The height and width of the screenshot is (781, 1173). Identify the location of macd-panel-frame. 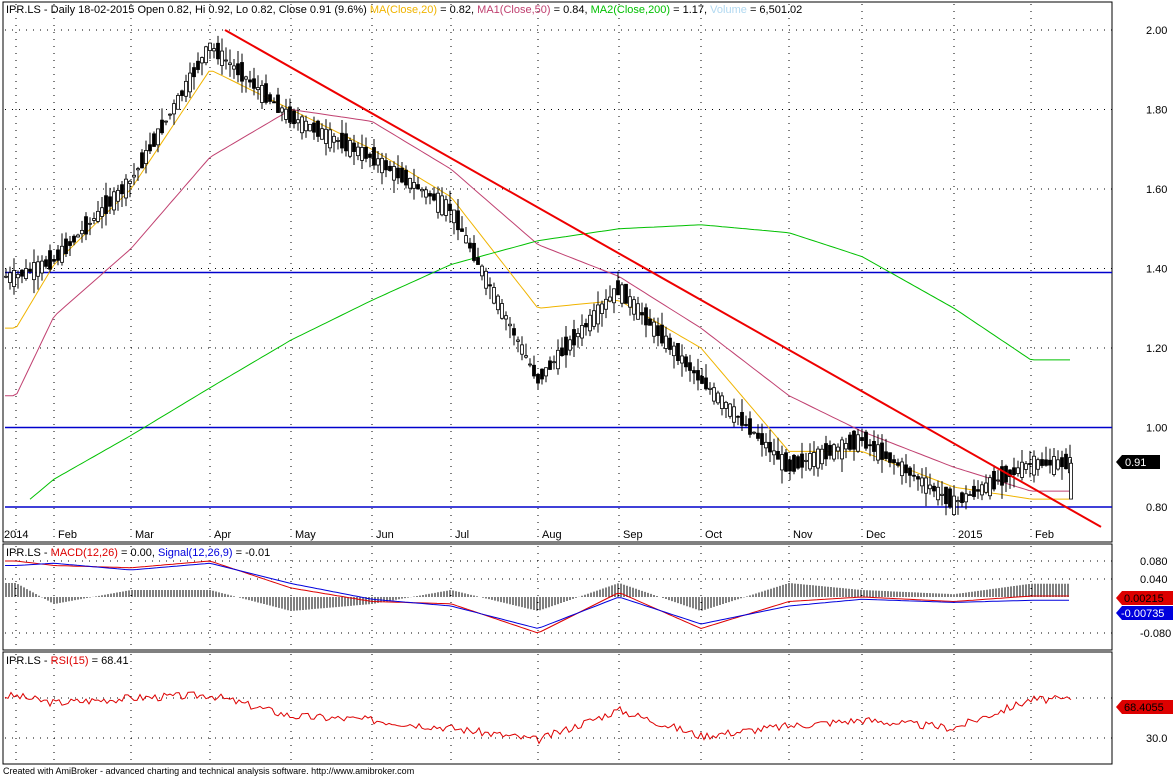
(557, 597).